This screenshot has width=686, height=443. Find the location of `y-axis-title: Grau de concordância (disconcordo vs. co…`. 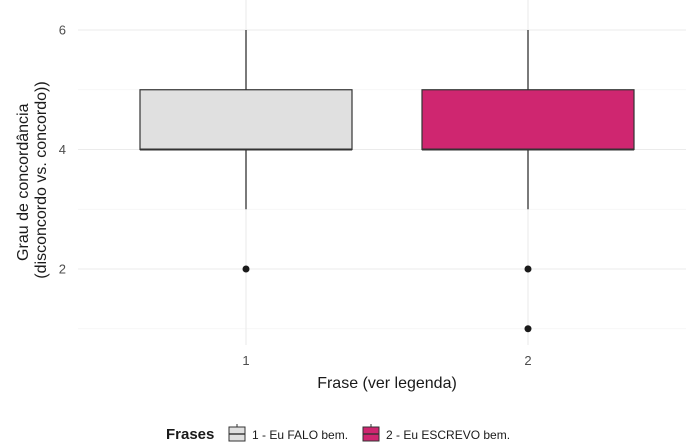

y-axis-title: Grau de concordância (disconcordo vs. co… is located at coordinates (32, 179).